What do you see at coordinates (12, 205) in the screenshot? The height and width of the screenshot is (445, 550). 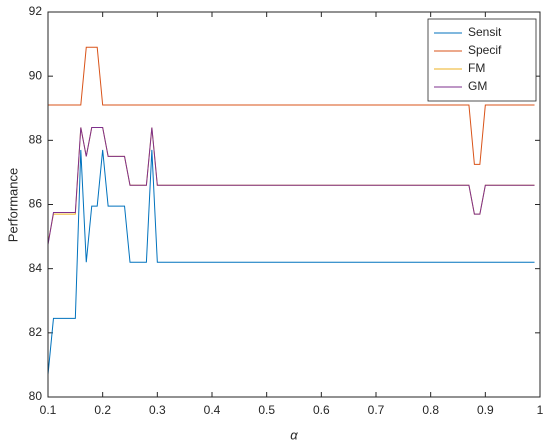 I see `y-axis-label: Performance` at bounding box center [12, 205].